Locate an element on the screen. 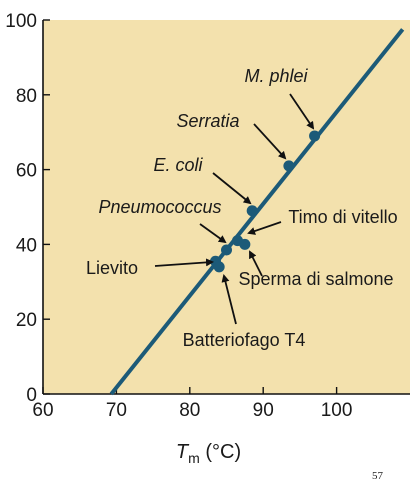  arrow-timo-di-vitello is located at coordinates (264, 228).